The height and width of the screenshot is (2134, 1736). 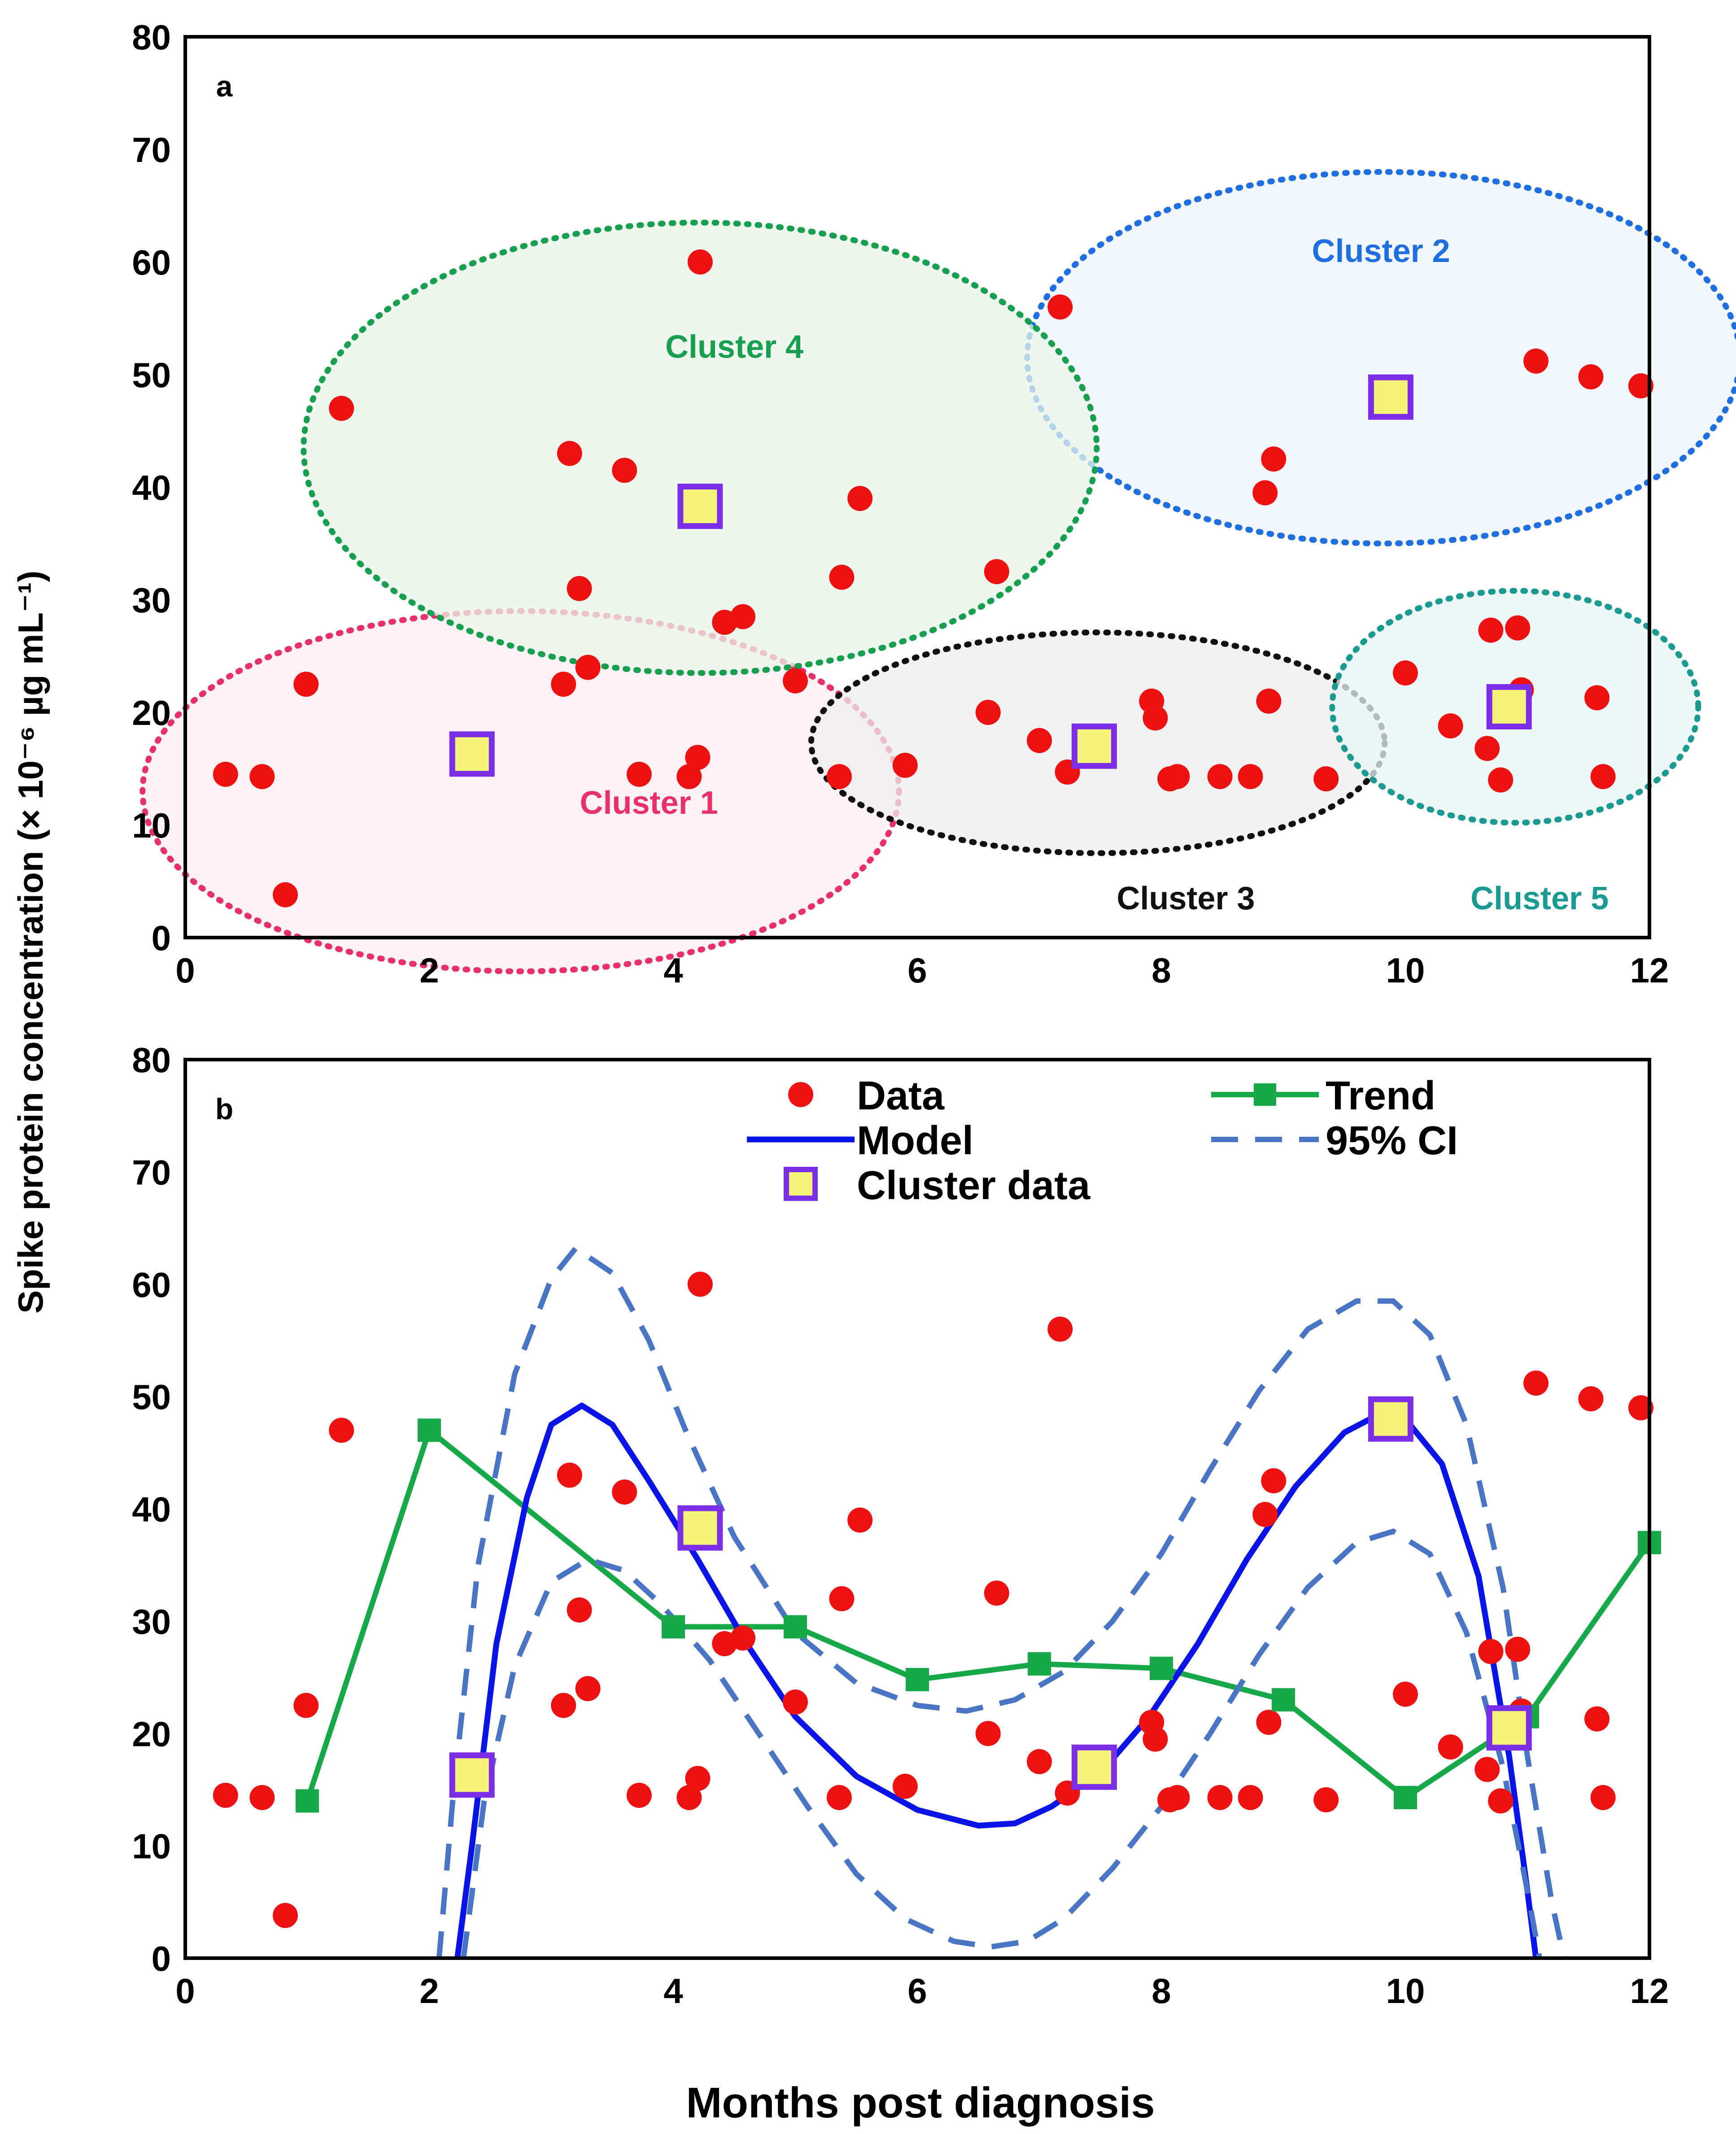 I want to click on cluster-label-4: Cluster 4, so click(x=734, y=347).